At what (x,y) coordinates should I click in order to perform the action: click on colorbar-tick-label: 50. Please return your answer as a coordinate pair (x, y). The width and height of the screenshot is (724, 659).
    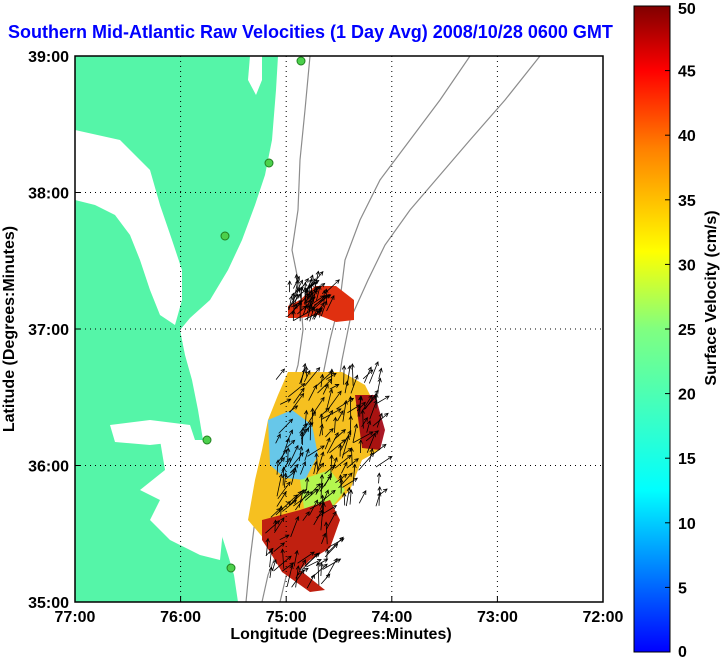
    Looking at the image, I should click on (687, 9).